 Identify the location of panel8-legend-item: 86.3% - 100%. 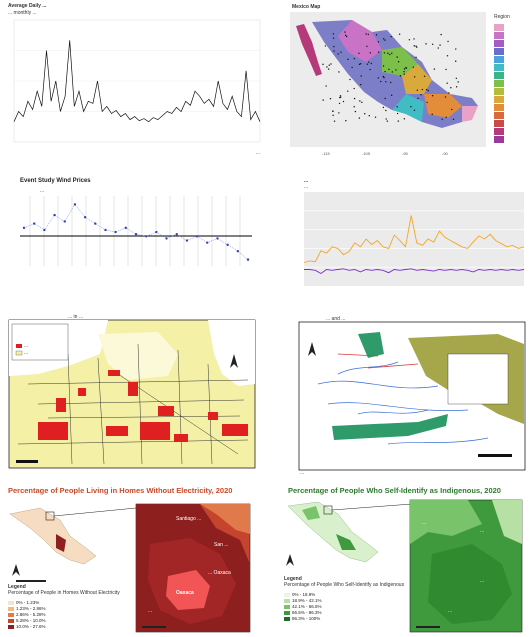
(303, 619).